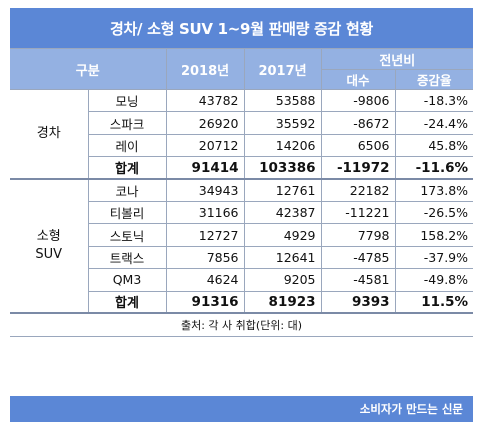 This screenshot has width=481, height=433. What do you see at coordinates (282, 190) in the screenshot?
I see `value-2017: 12761` at bounding box center [282, 190].